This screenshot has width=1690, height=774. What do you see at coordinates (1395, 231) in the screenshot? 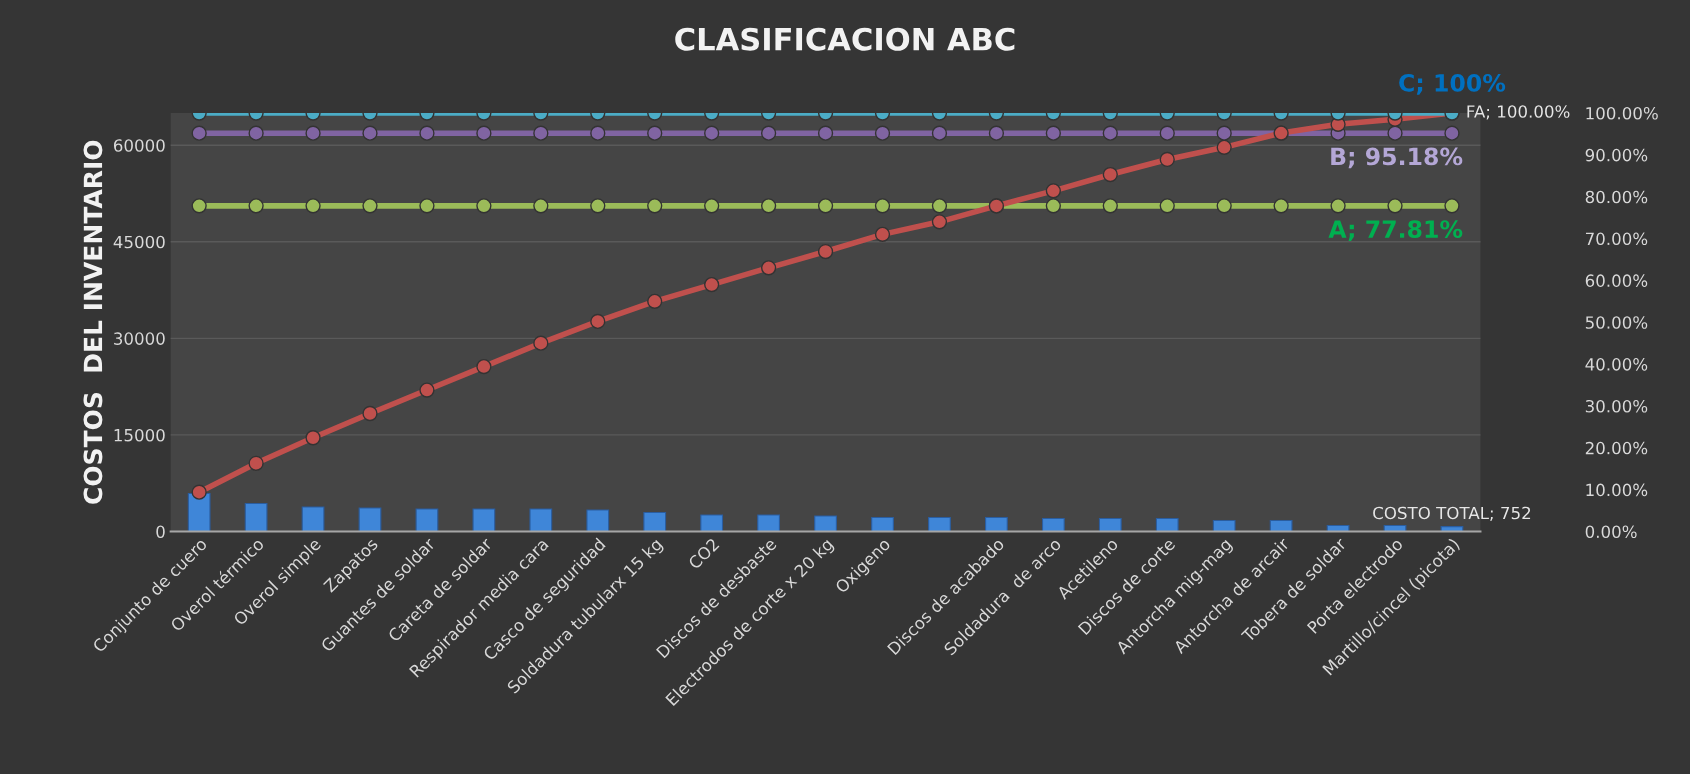
I see `data-label: A; 77.81%` at bounding box center [1395, 231].